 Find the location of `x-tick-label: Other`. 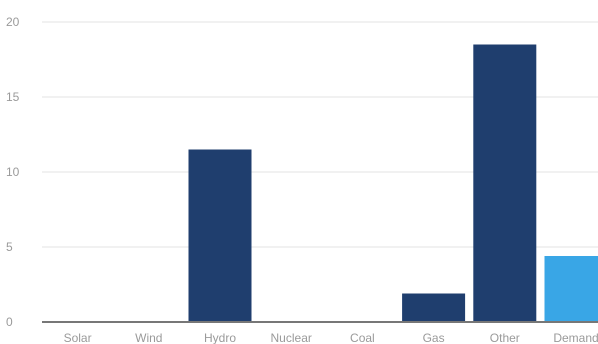

x-tick-label: Other is located at coordinates (505, 337).